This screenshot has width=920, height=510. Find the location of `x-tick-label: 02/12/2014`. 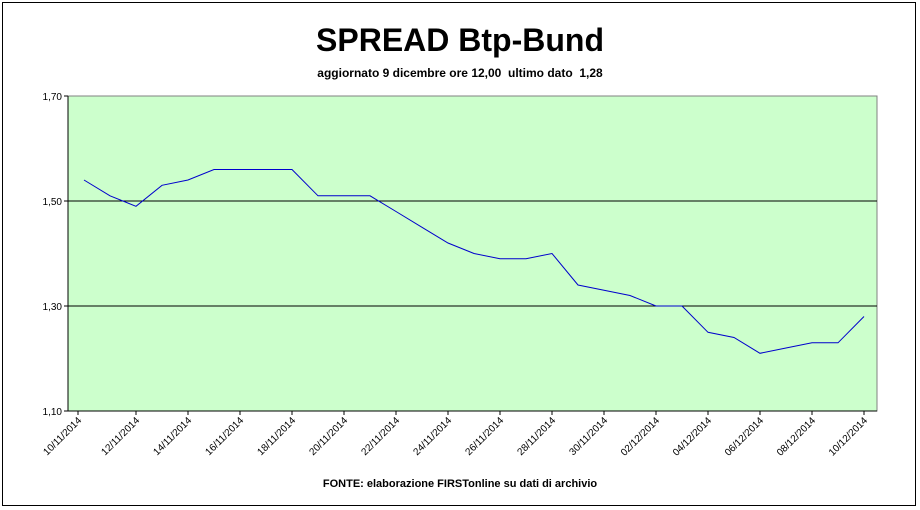

x-tick-label: 02/12/2014 is located at coordinates (640, 436).